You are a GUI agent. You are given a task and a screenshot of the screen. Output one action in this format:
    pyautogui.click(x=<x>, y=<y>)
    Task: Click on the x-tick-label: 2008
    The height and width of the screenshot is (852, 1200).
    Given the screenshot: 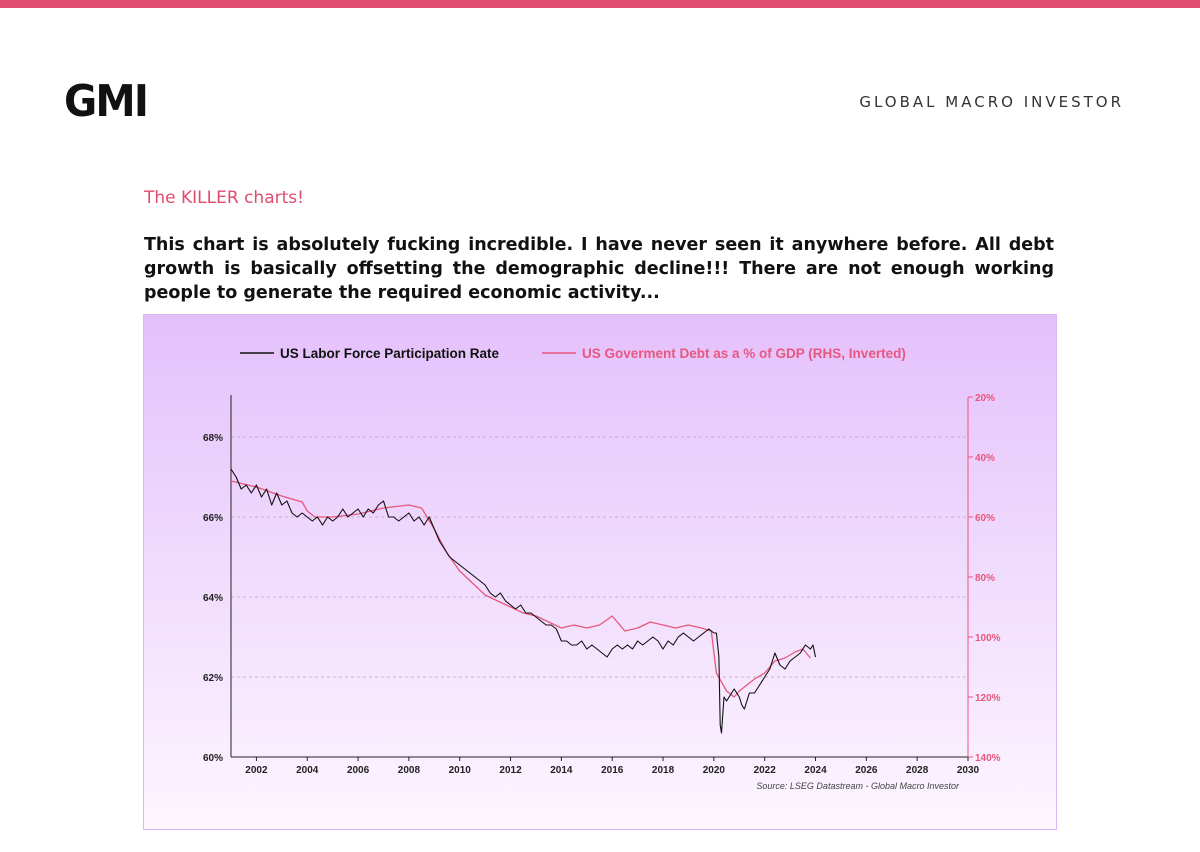 What is the action you would take?
    pyautogui.click(x=409, y=770)
    